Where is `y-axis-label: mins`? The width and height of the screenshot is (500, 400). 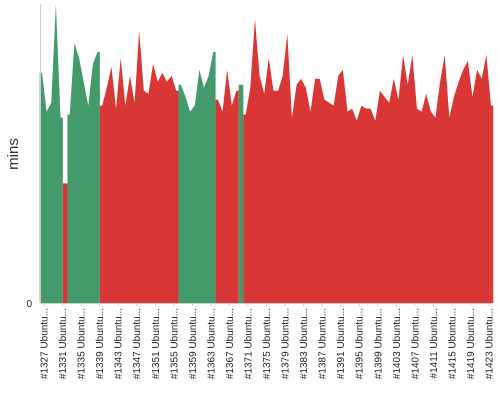 y-axis-label: mins is located at coordinates (13, 154).